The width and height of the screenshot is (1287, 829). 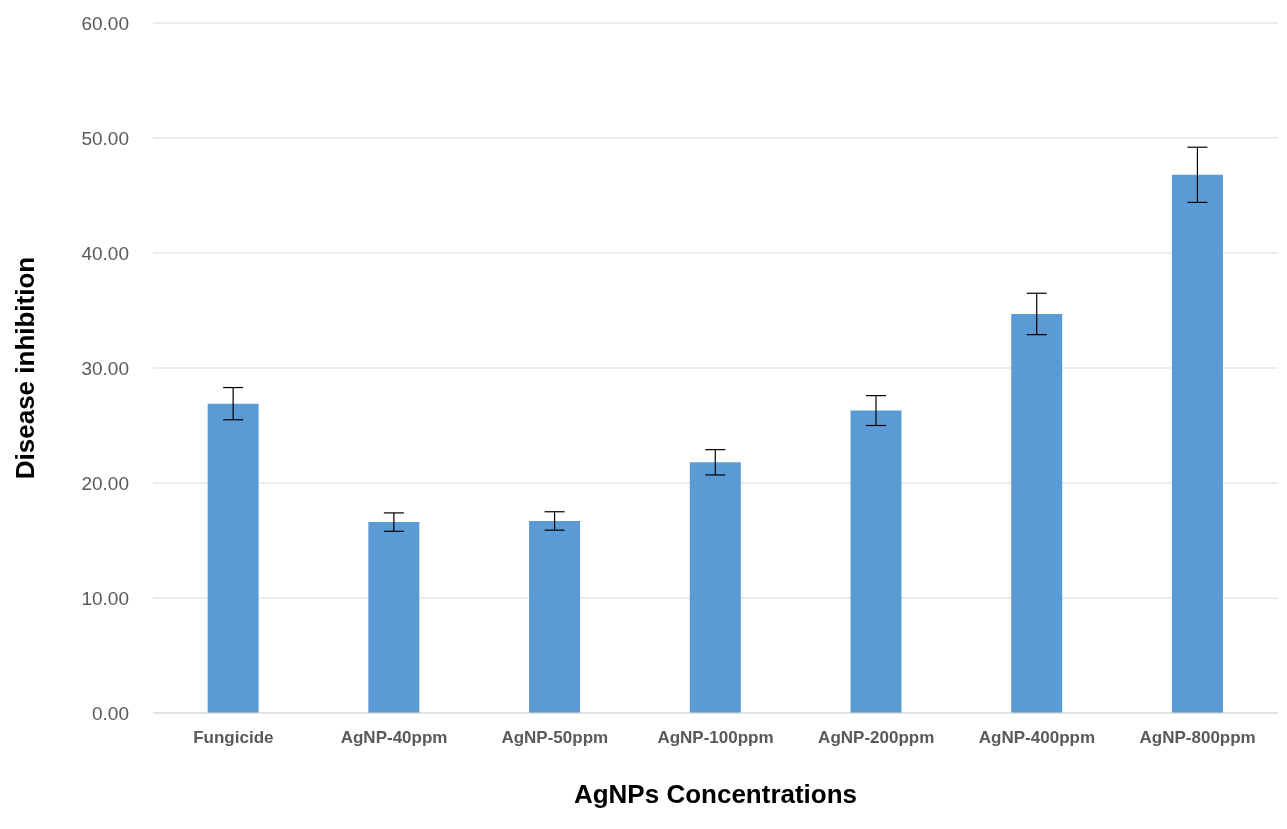 I want to click on y-tick-label: 0.00, so click(x=110, y=713).